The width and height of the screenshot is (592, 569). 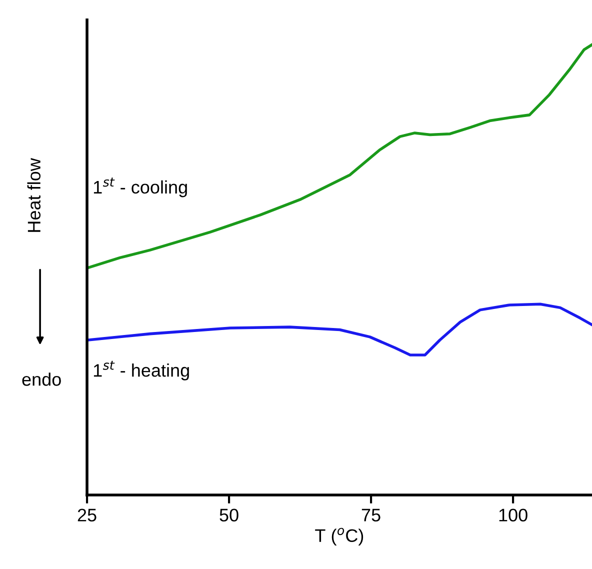 I want to click on series-label: 1$^{st}$ - heating, so click(x=141, y=370).